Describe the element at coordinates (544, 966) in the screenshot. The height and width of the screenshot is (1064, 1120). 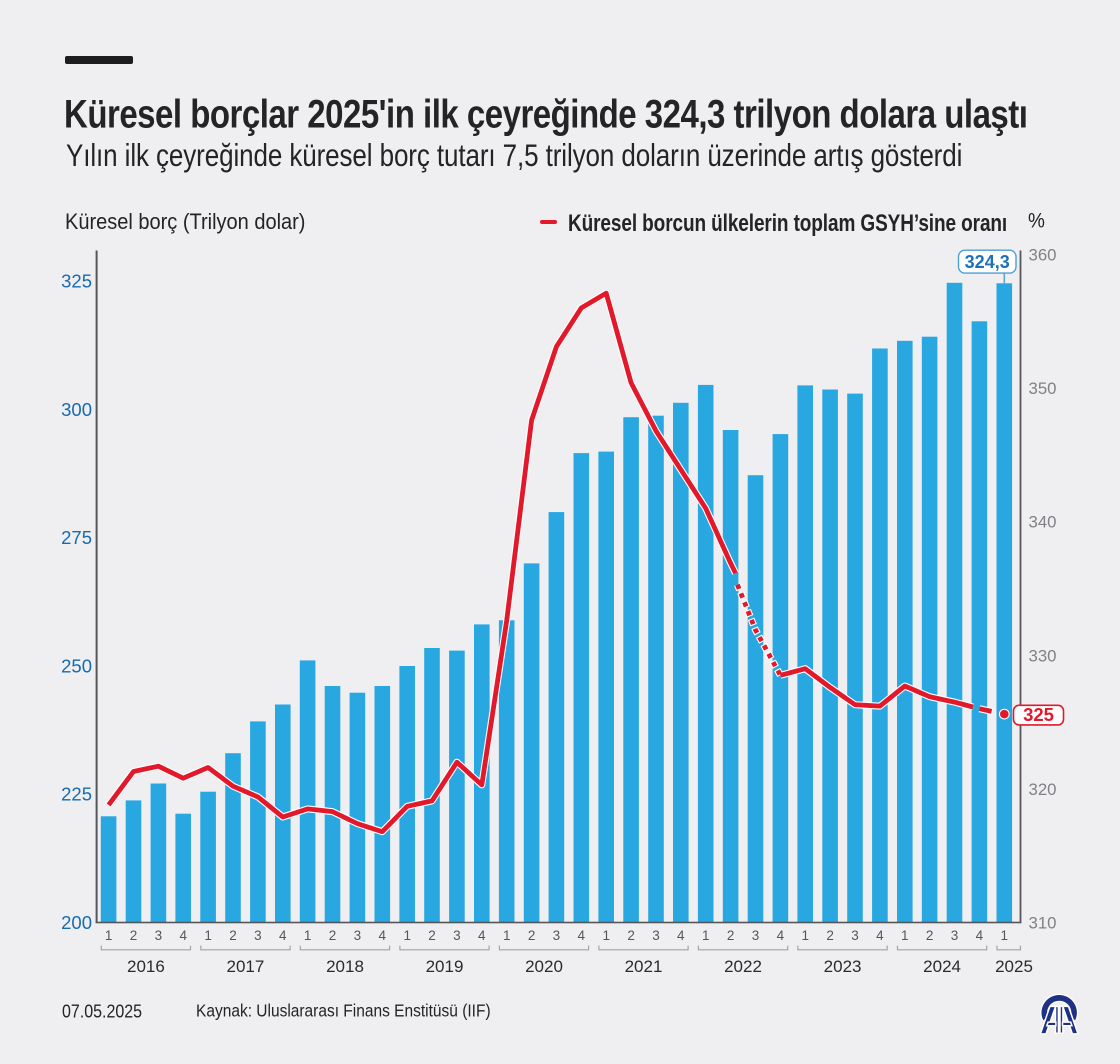
I see `svg-text: 2020` at that location.